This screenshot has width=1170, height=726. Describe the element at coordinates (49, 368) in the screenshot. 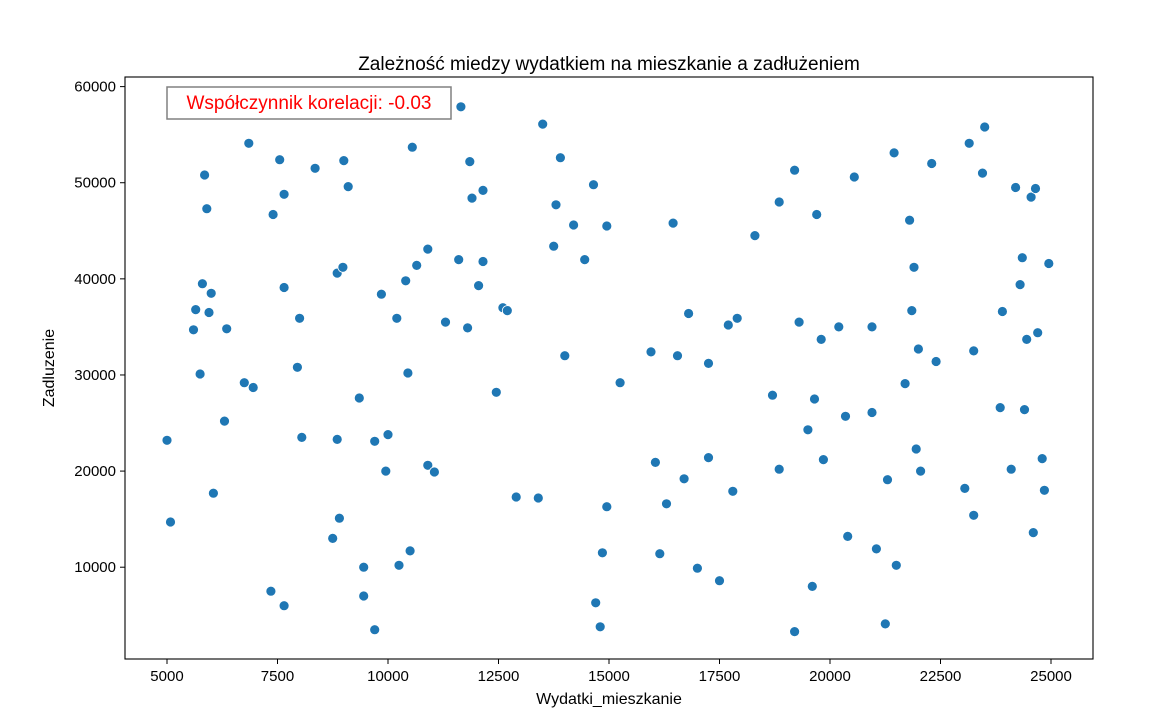

I see `y-axis-label: Zadluzenie` at that location.